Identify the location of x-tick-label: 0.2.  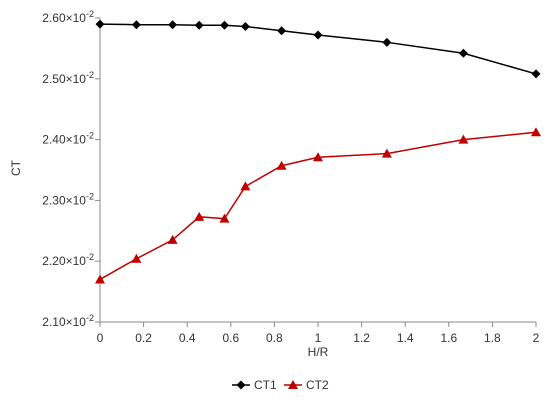
(143, 338).